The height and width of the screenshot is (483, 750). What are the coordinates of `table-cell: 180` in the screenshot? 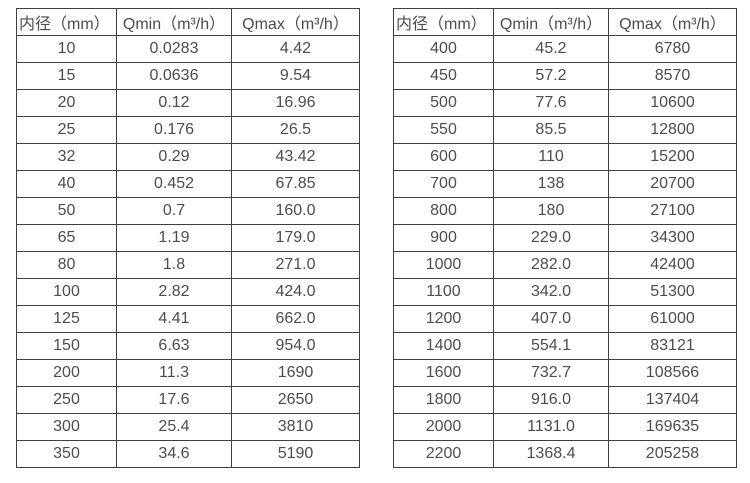 It's located at (551, 211).